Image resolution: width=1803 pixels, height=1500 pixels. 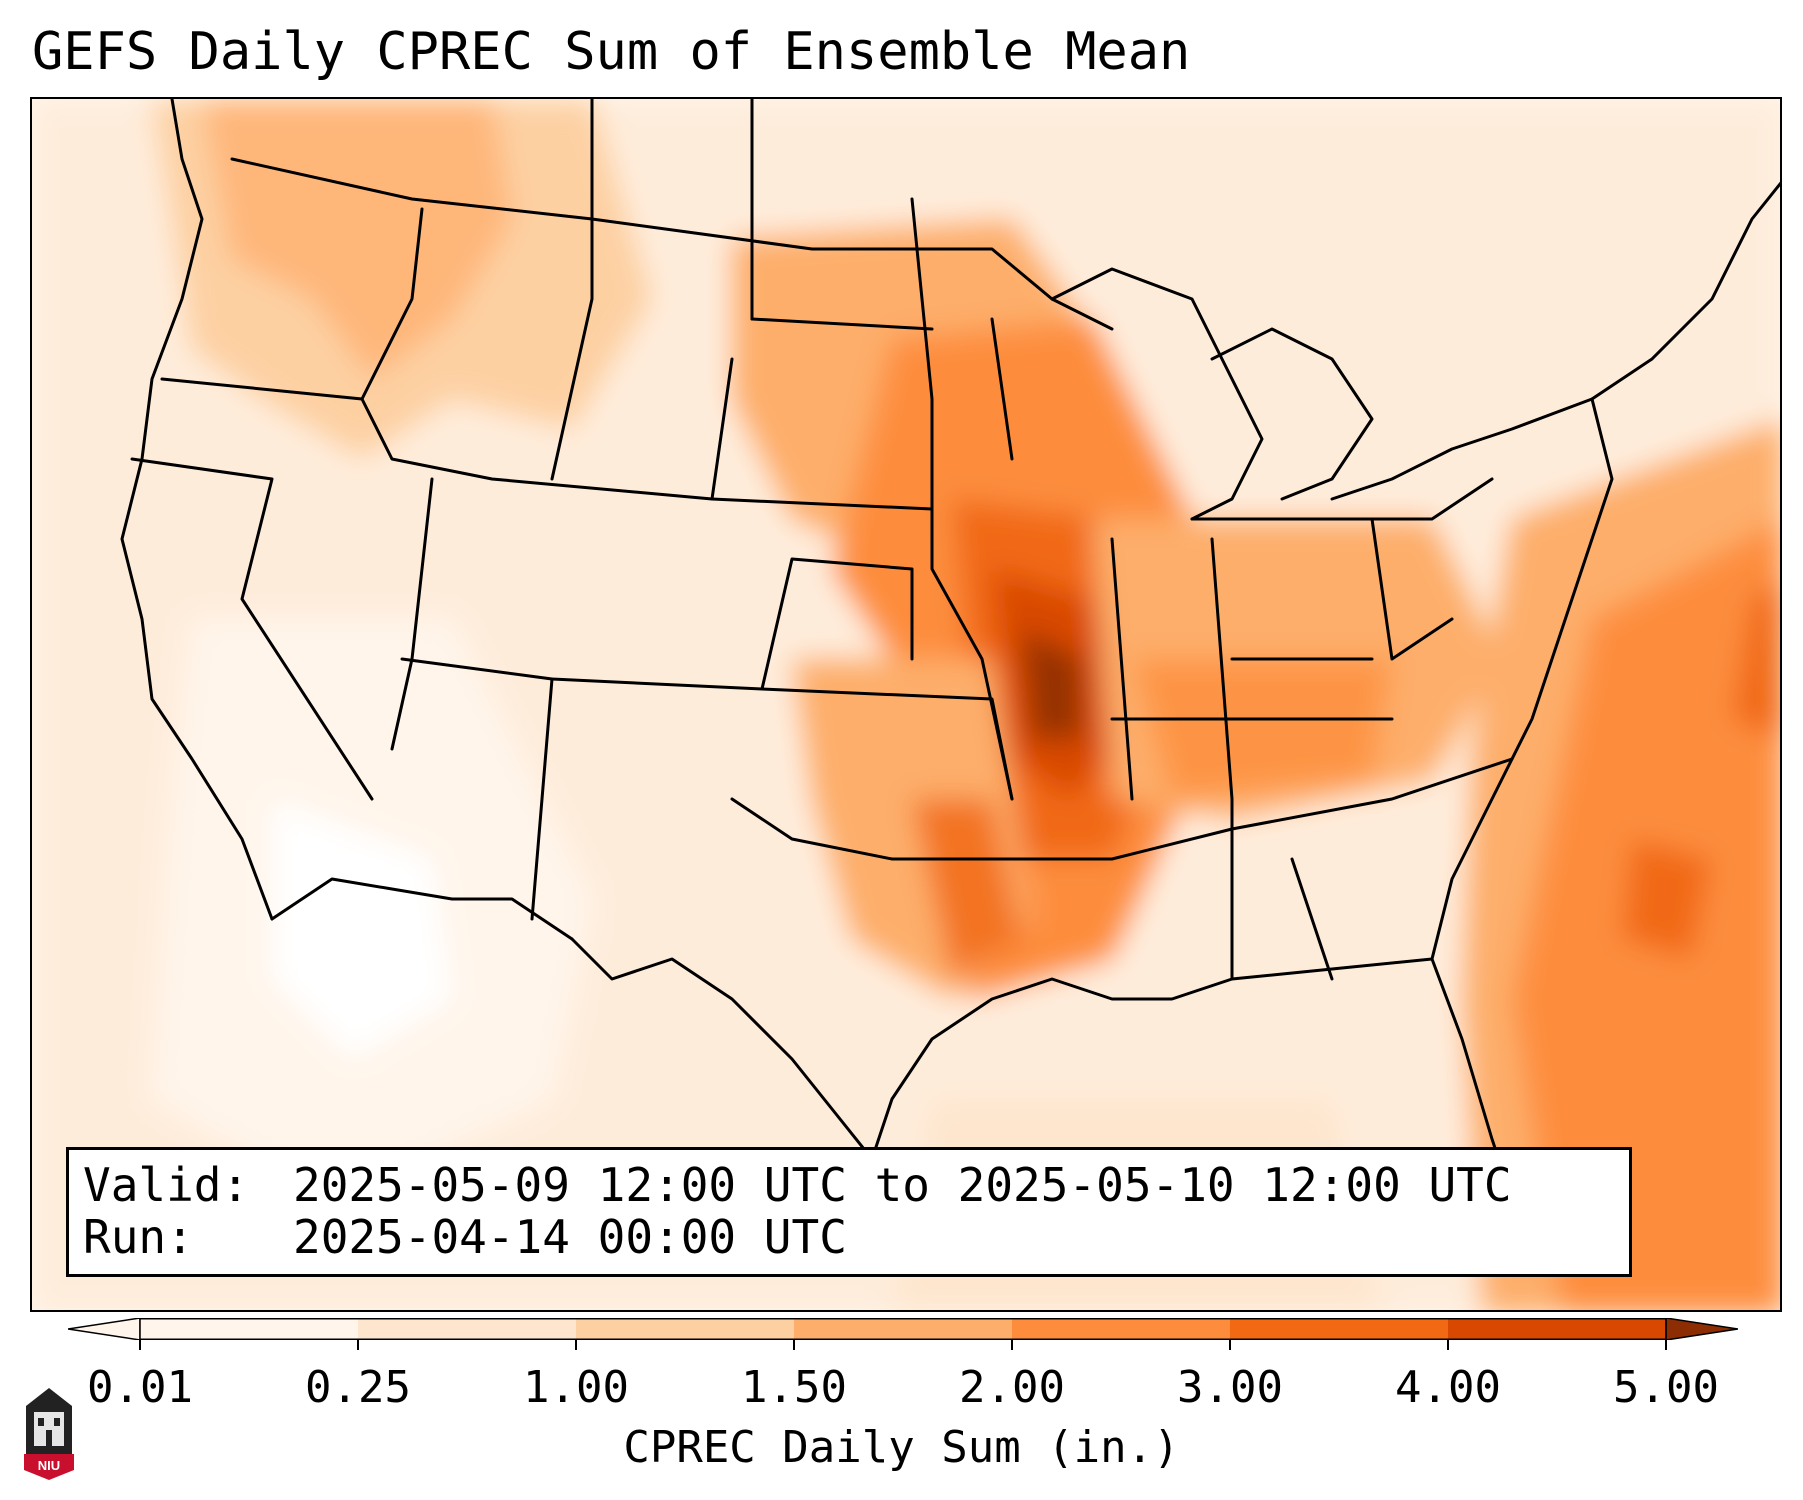 I want to click on map-title: GEFS Daily CPREC Sum of Ensemble Mean, so click(x=611, y=52).